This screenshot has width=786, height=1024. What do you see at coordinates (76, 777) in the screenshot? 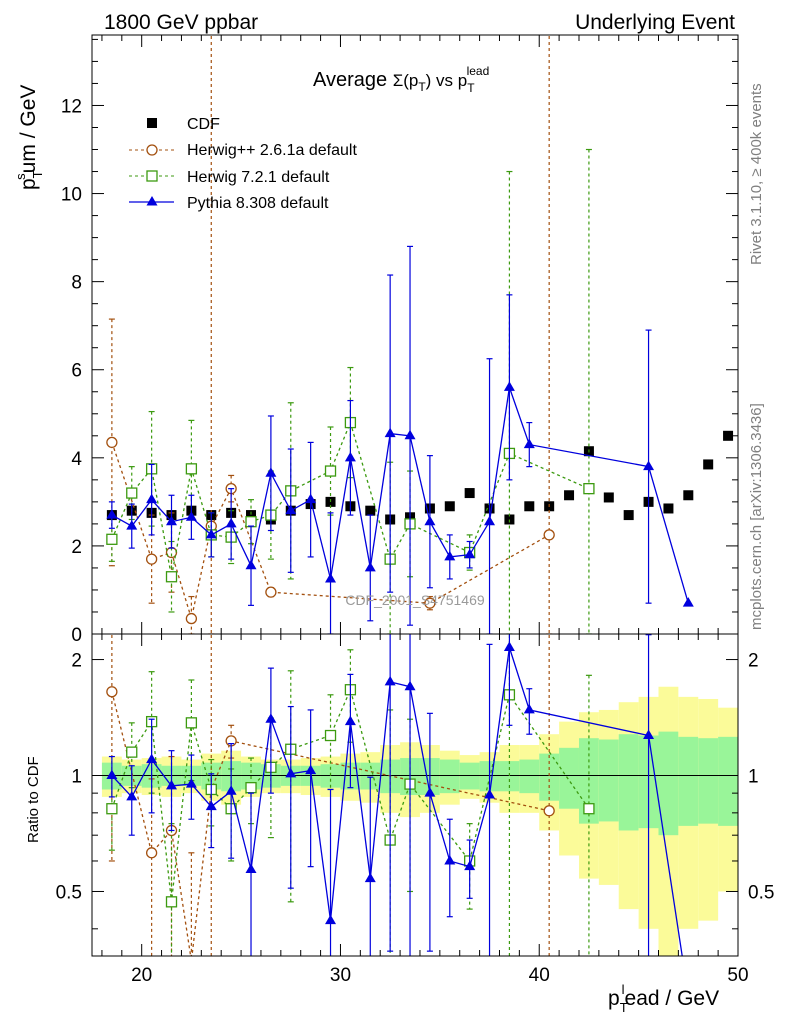
I see `ratio-y-tick-label-left: 1` at bounding box center [76, 777].